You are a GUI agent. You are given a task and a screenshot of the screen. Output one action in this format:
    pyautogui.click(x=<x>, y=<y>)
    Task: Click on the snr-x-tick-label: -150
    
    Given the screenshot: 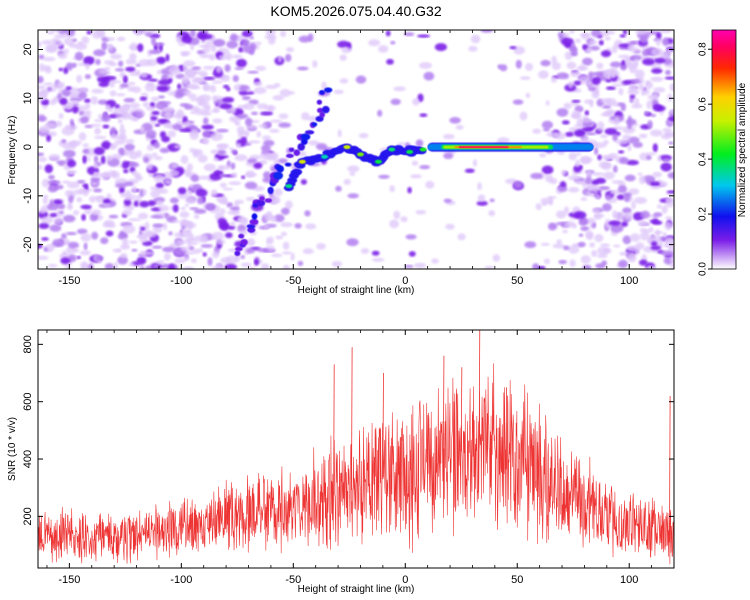 What is the action you would take?
    pyautogui.click(x=69, y=580)
    